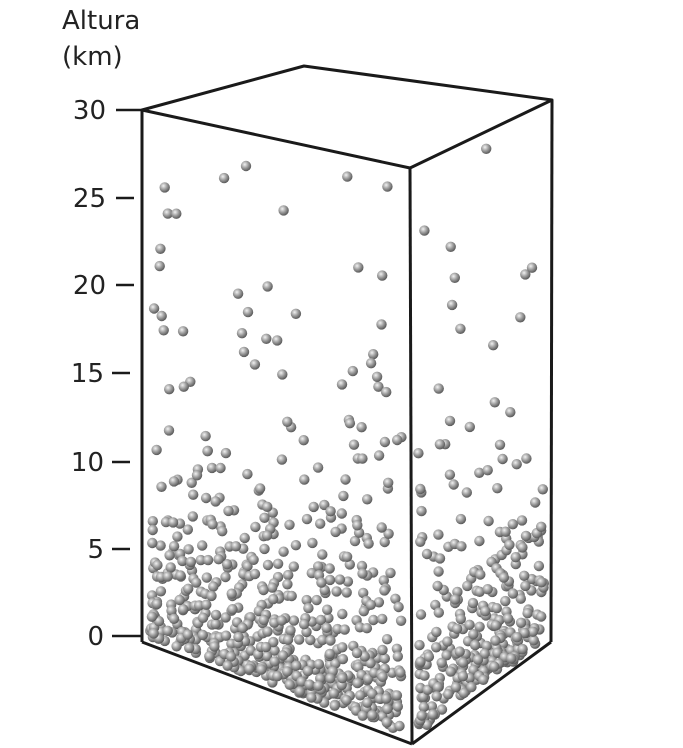 Image resolution: width=683 pixels, height=748 pixels. I want to click on axis-title-line2: (km), so click(92, 57).